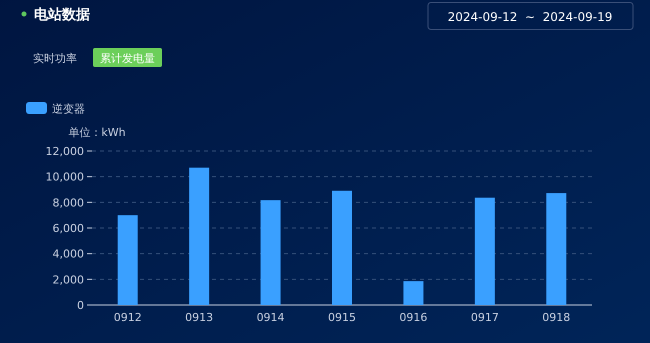 The image size is (650, 343). What do you see at coordinates (68, 109) in the screenshot?
I see `legend-label: 逆变器` at bounding box center [68, 109].